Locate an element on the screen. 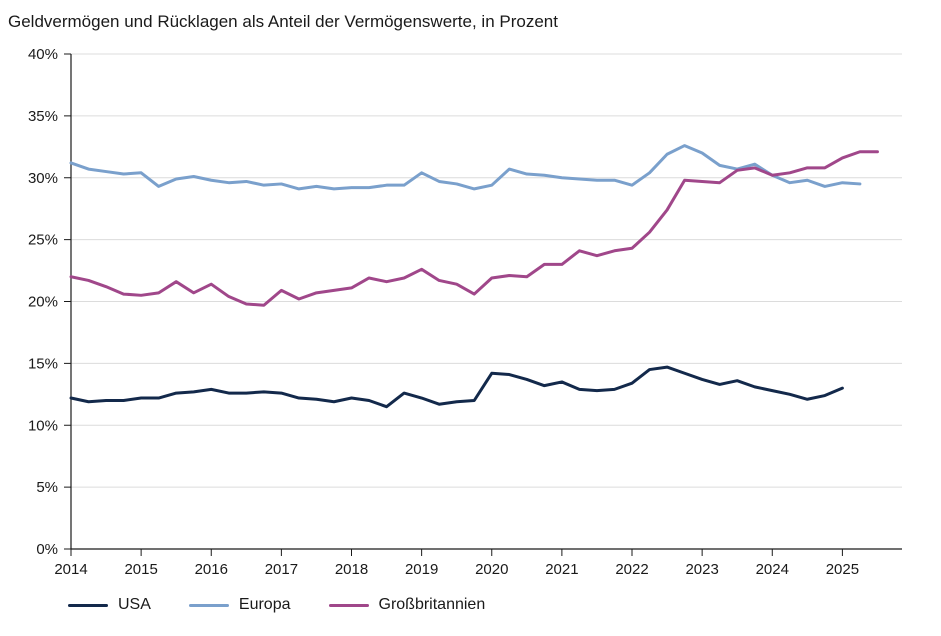  legend: USA Europa Großbritannien is located at coordinates (276, 605).